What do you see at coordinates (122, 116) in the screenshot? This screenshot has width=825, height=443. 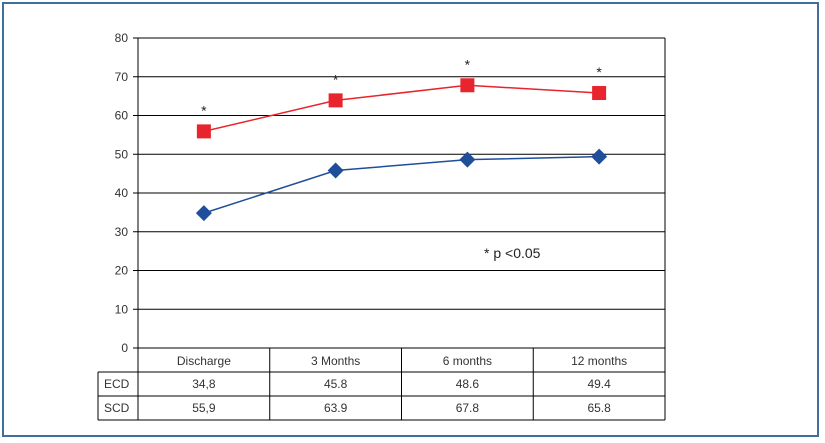 I see `ytick-label-60: 60` at bounding box center [122, 116].